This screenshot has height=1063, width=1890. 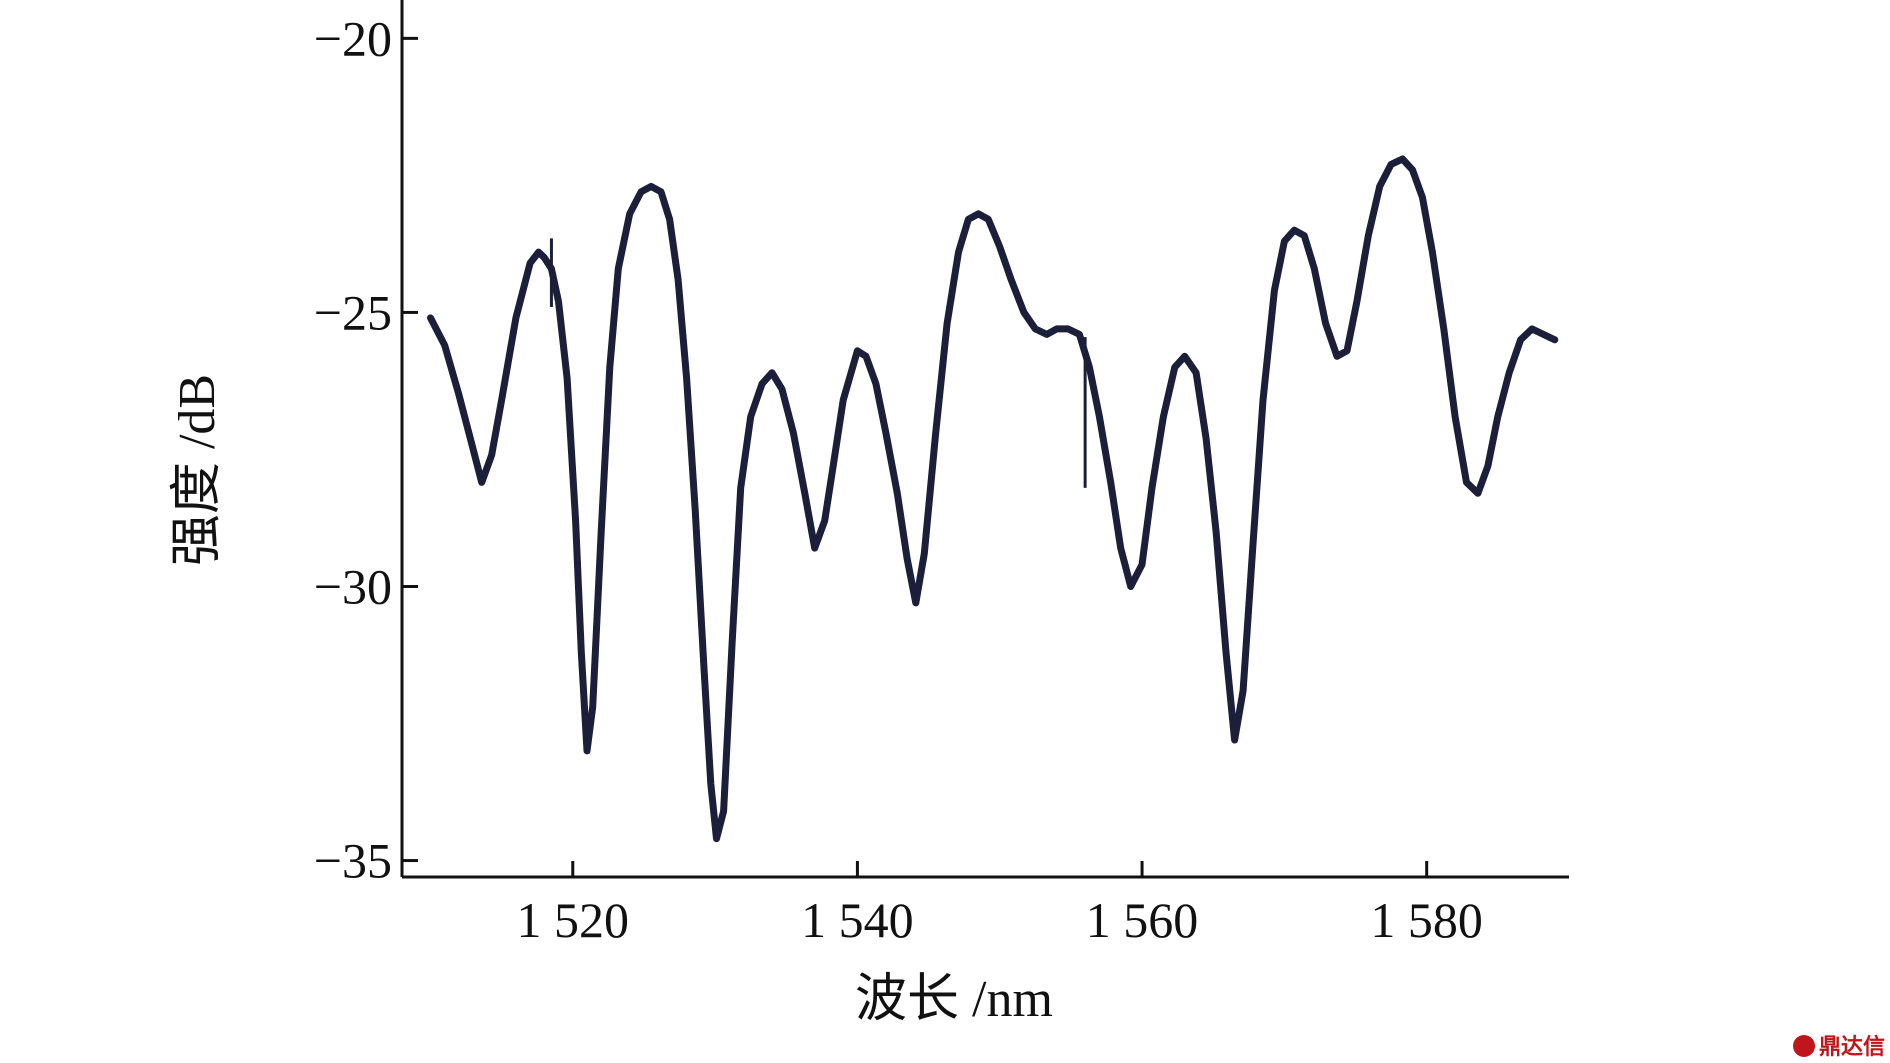 I want to click on y-tick-label: −35, so click(x=353, y=861).